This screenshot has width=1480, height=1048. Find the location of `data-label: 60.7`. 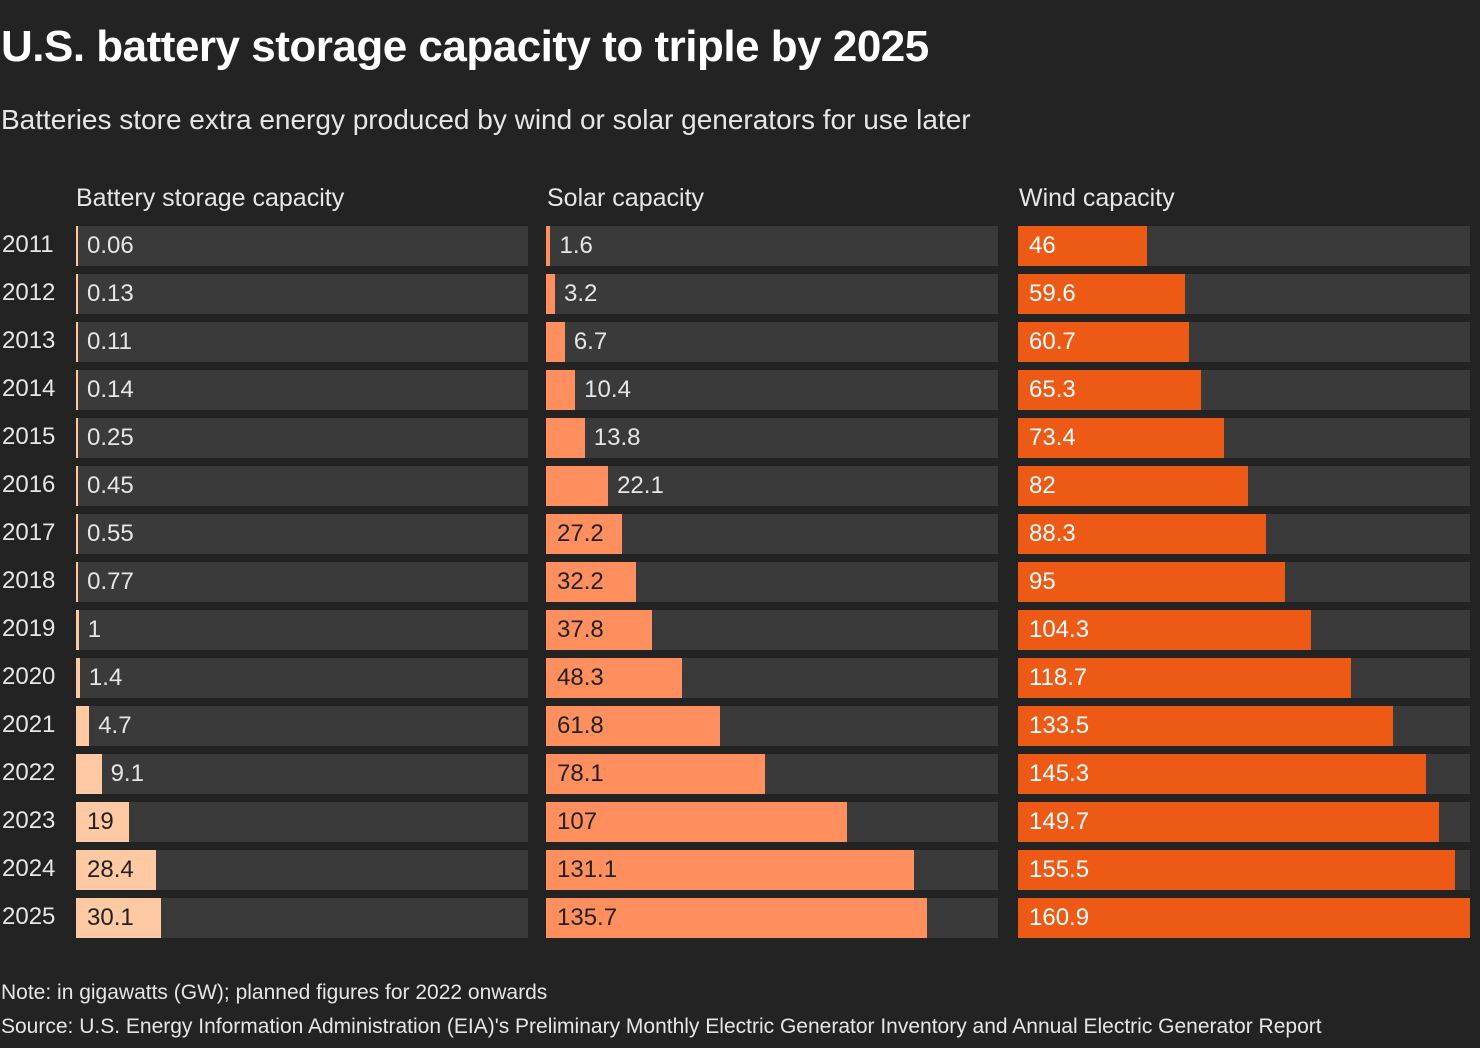

data-label: 60.7 is located at coordinates (1052, 341).